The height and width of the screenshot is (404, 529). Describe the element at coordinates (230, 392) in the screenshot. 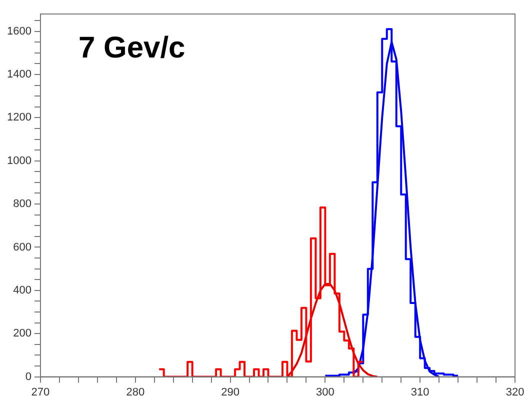

I see `x-tick-label: 290` at that location.